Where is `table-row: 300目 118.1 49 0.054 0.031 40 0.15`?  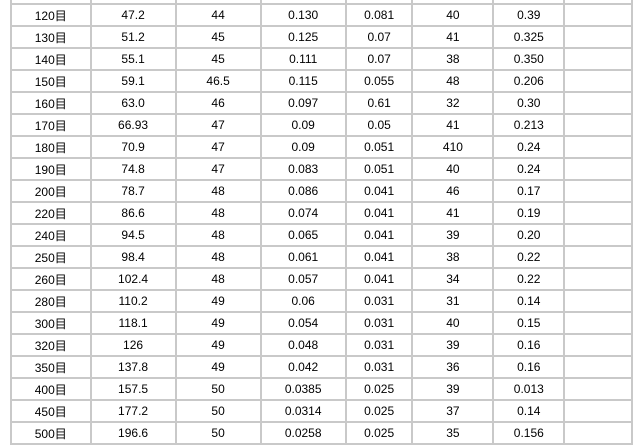 table-row: 300目 118.1 49 0.054 0.031 40 0.15 is located at coordinates (321, 323).